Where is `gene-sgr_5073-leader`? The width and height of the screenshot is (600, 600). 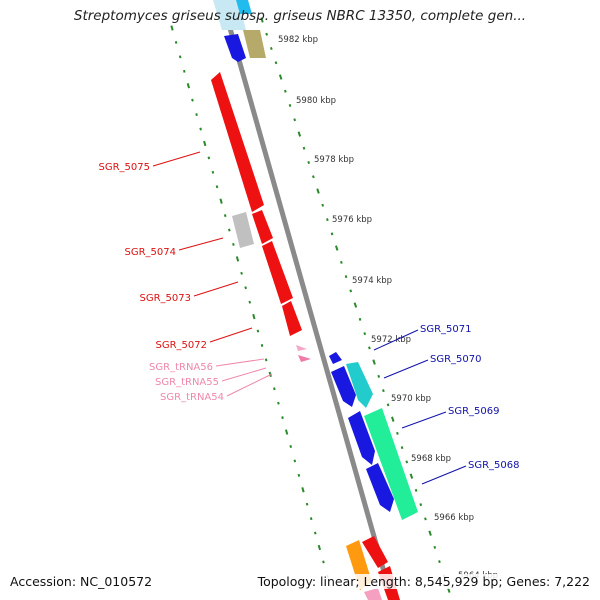 gene-sgr_5073-leader is located at coordinates (216, 289).